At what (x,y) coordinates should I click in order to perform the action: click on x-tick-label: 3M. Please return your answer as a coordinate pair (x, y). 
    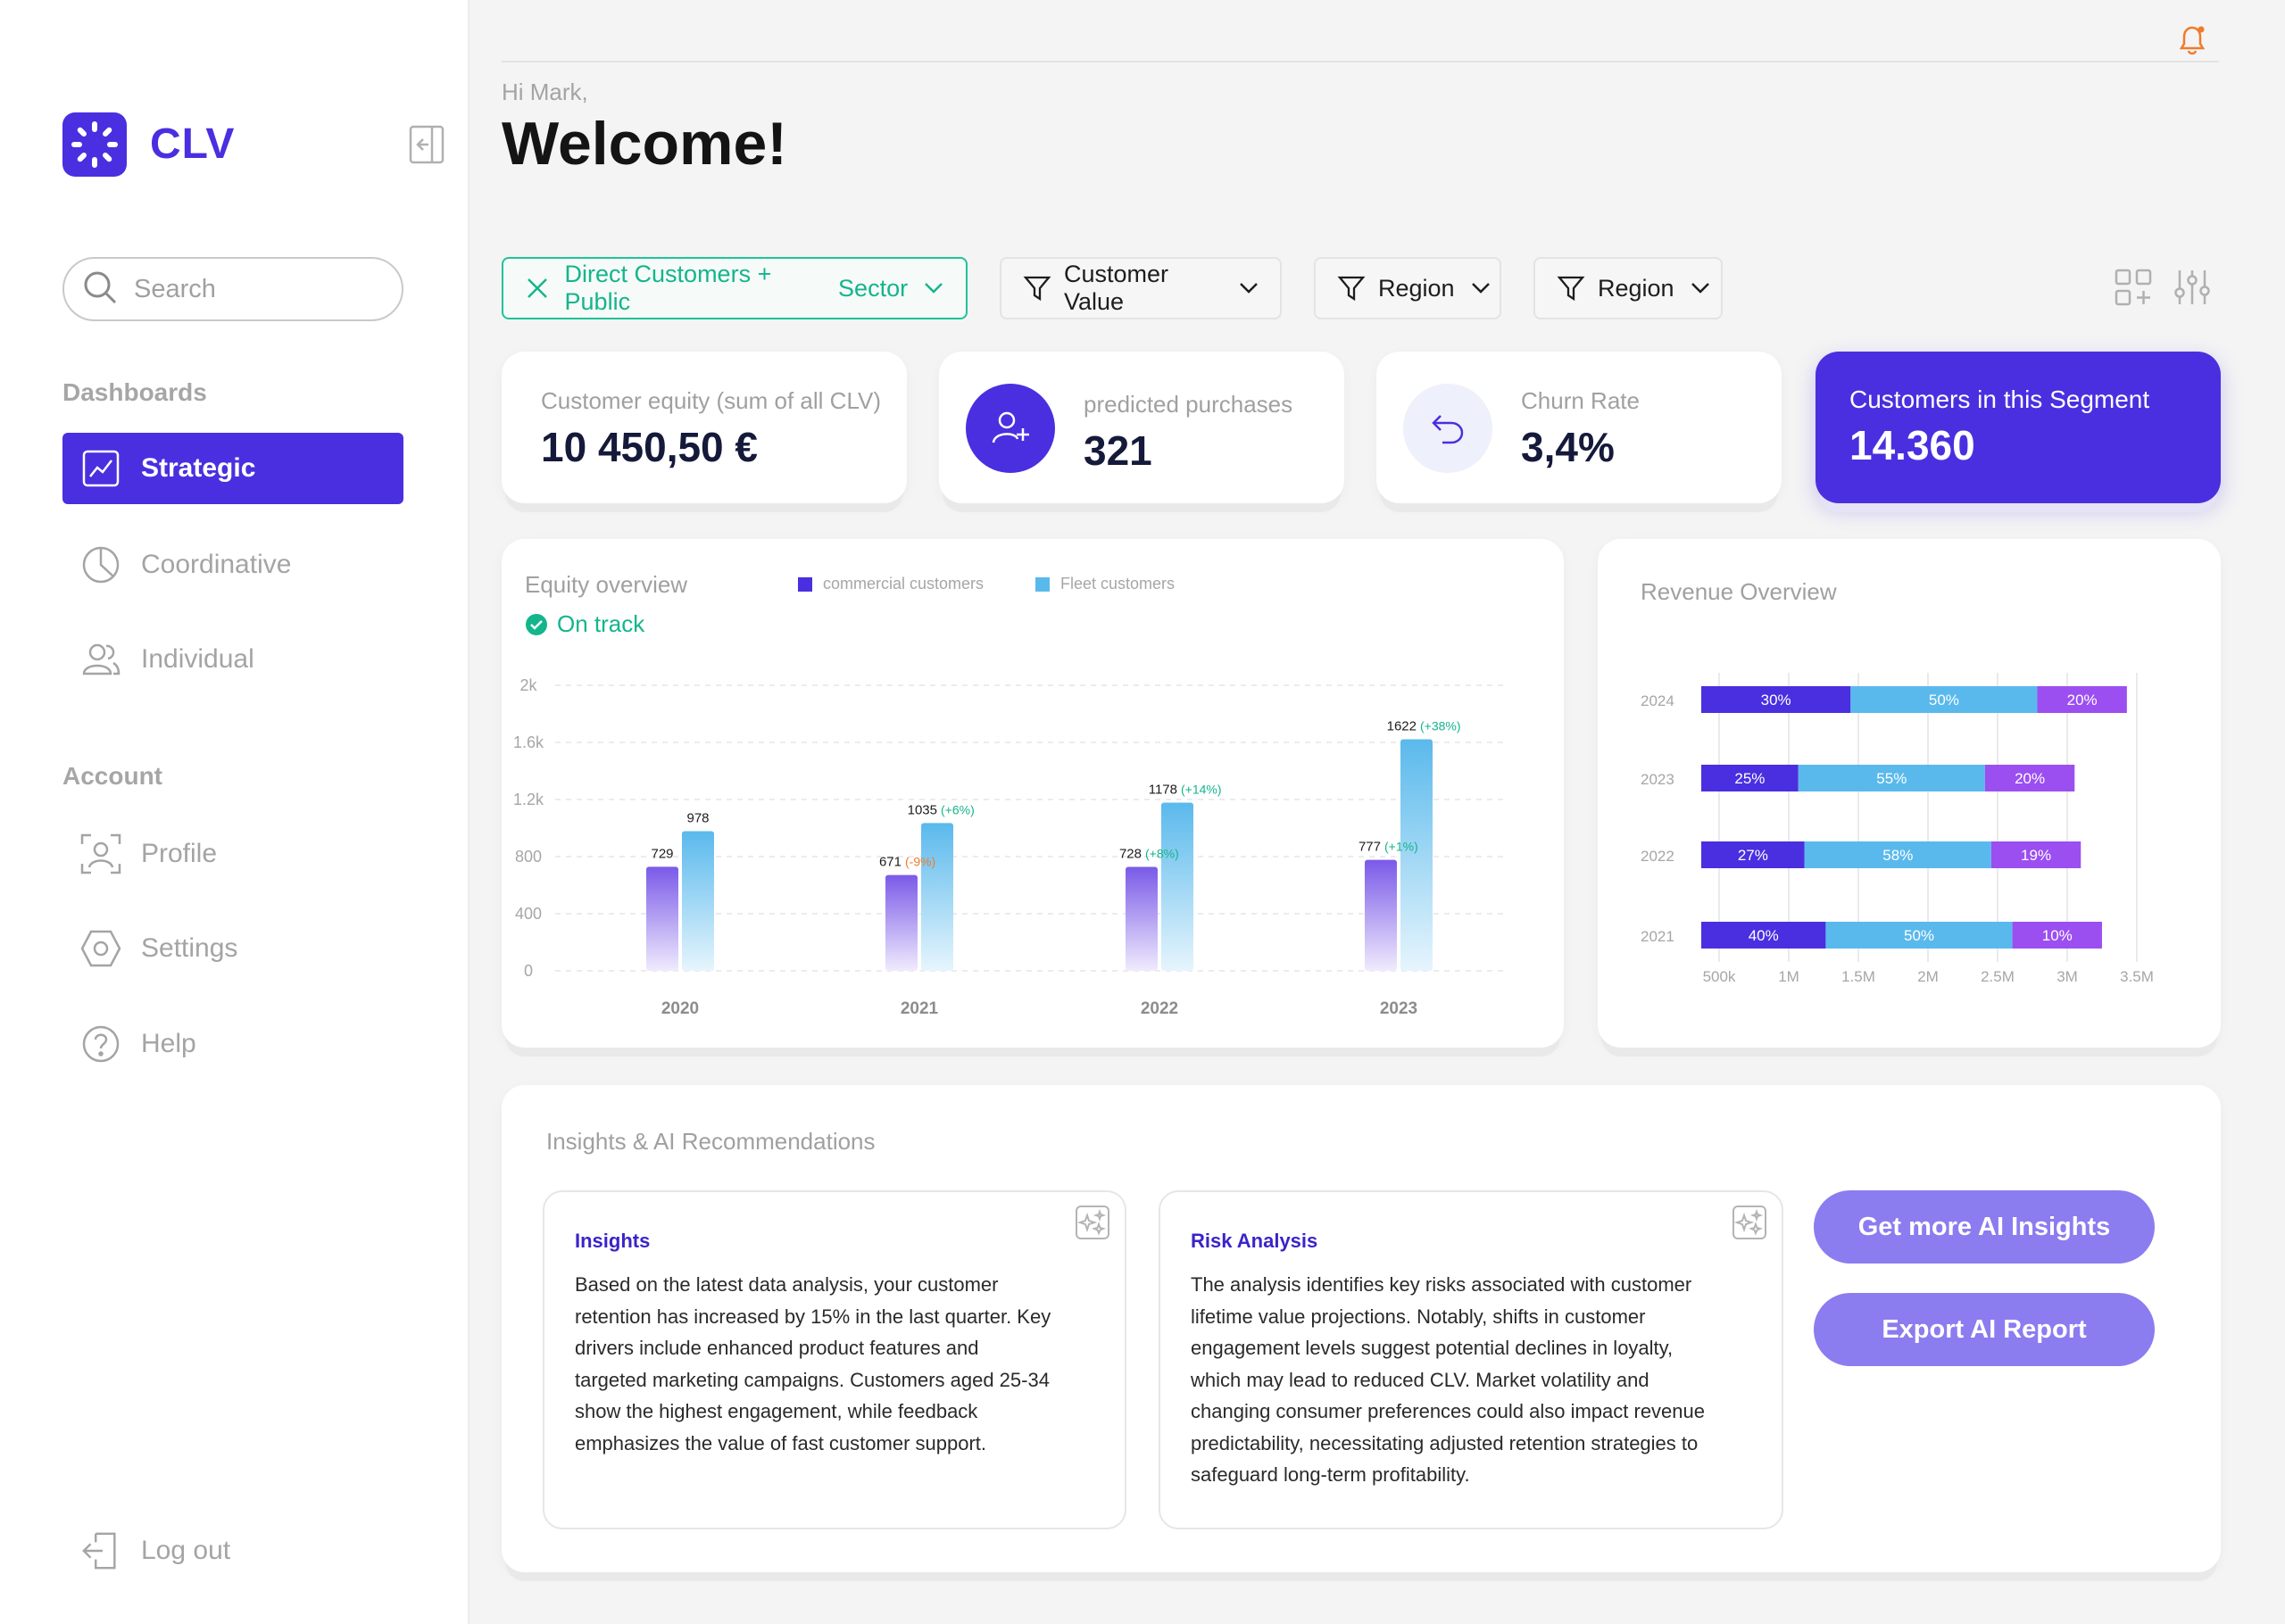
    Looking at the image, I should click on (2067, 977).